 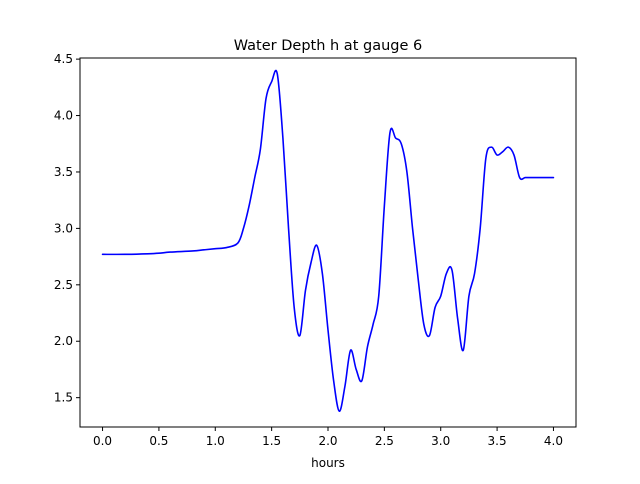 I want to click on x-tick-label: 2.5, so click(x=384, y=441).